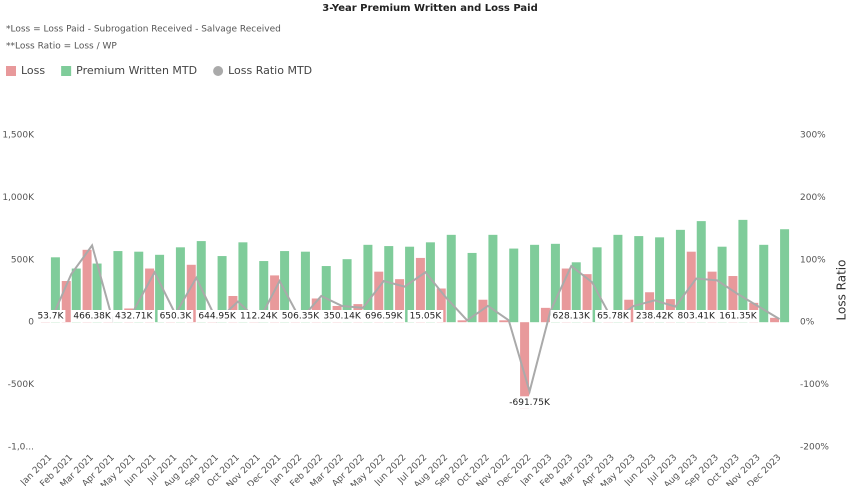 The height and width of the screenshot is (486, 851). Describe the element at coordinates (21, 385) in the screenshot. I see `y-tick-label: -500K` at that location.